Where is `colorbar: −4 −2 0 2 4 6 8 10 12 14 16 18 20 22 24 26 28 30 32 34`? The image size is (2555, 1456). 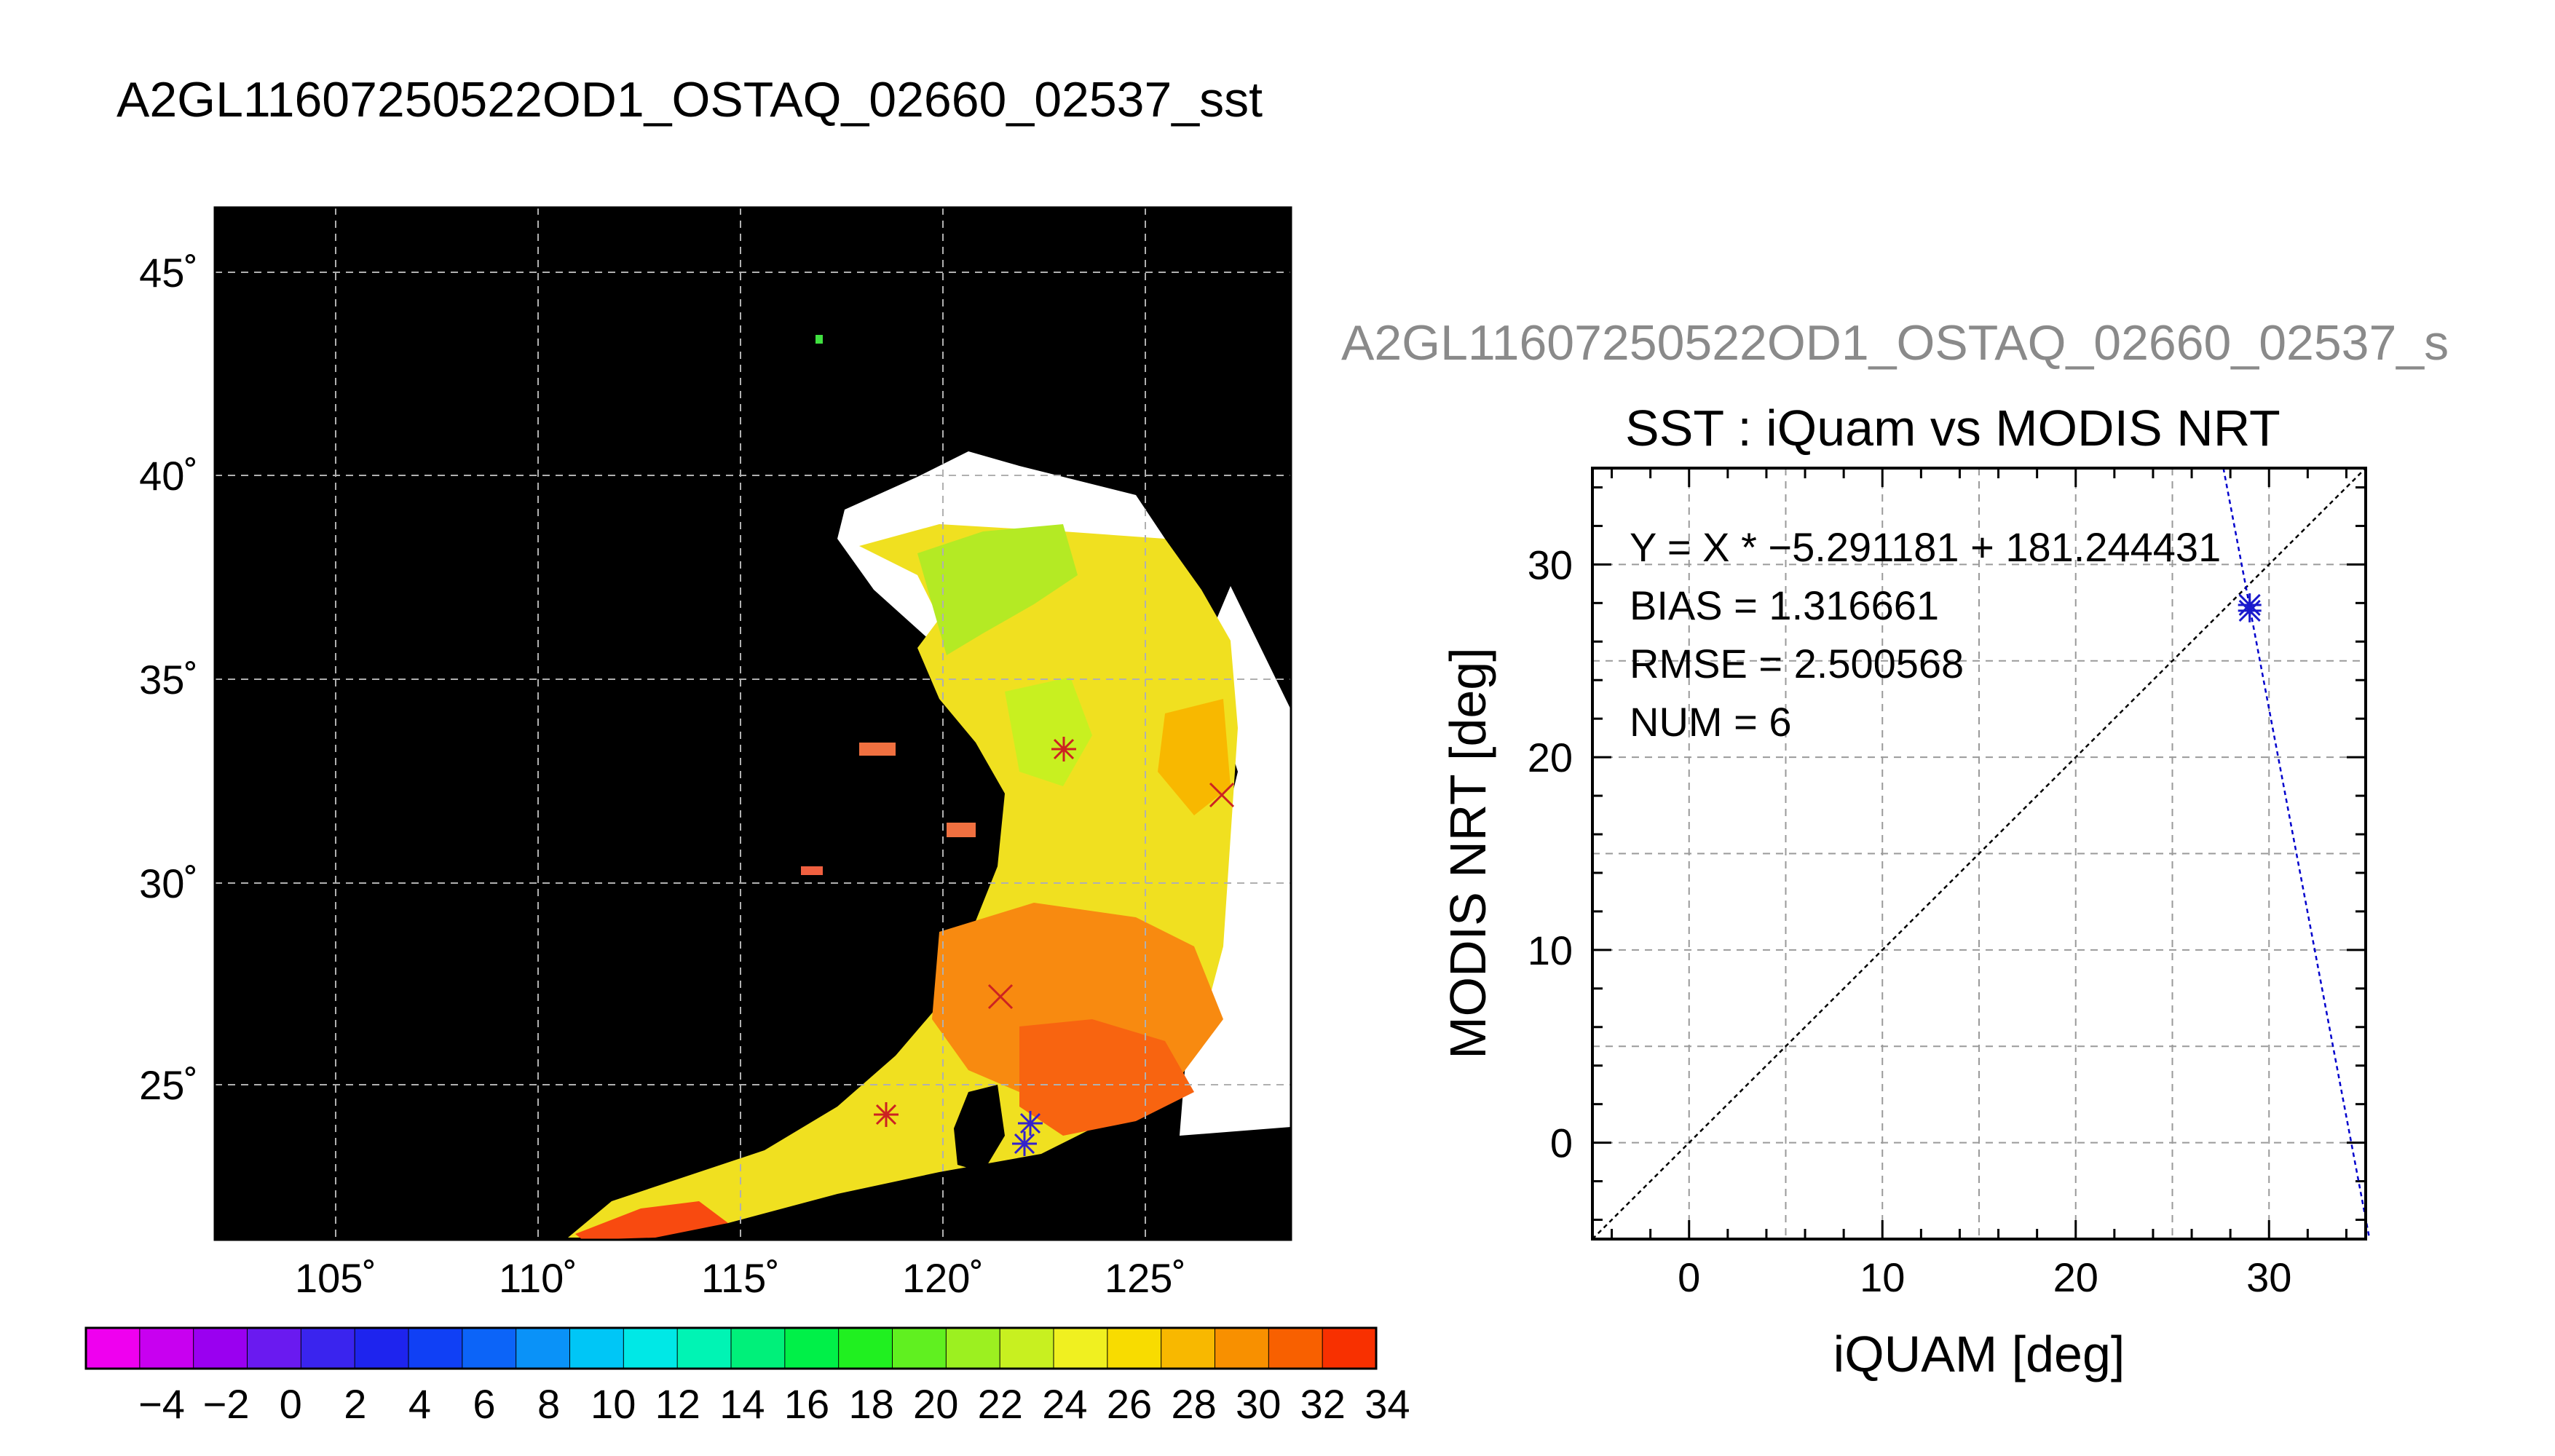 colorbar: −4 −2 0 2 4 6 8 10 12 14 16 18 20 22 24 26 28 30 32 34 is located at coordinates (747, 1376).